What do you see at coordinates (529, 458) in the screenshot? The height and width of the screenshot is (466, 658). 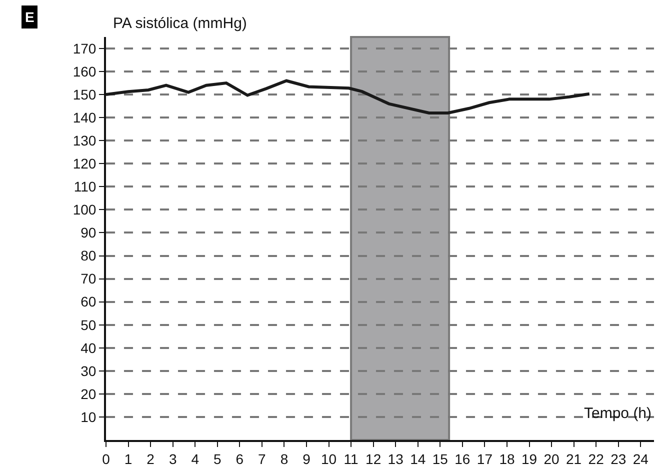 I see `x-tick-label: 19` at bounding box center [529, 458].